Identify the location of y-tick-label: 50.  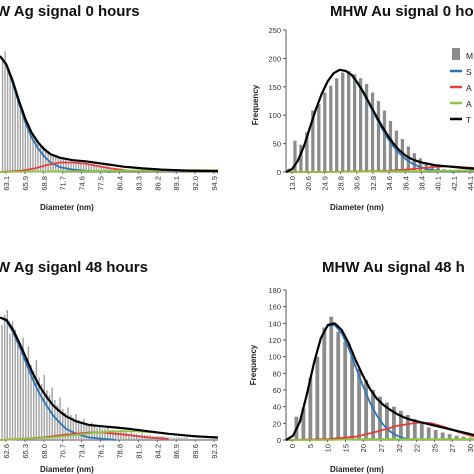
(277, 144).